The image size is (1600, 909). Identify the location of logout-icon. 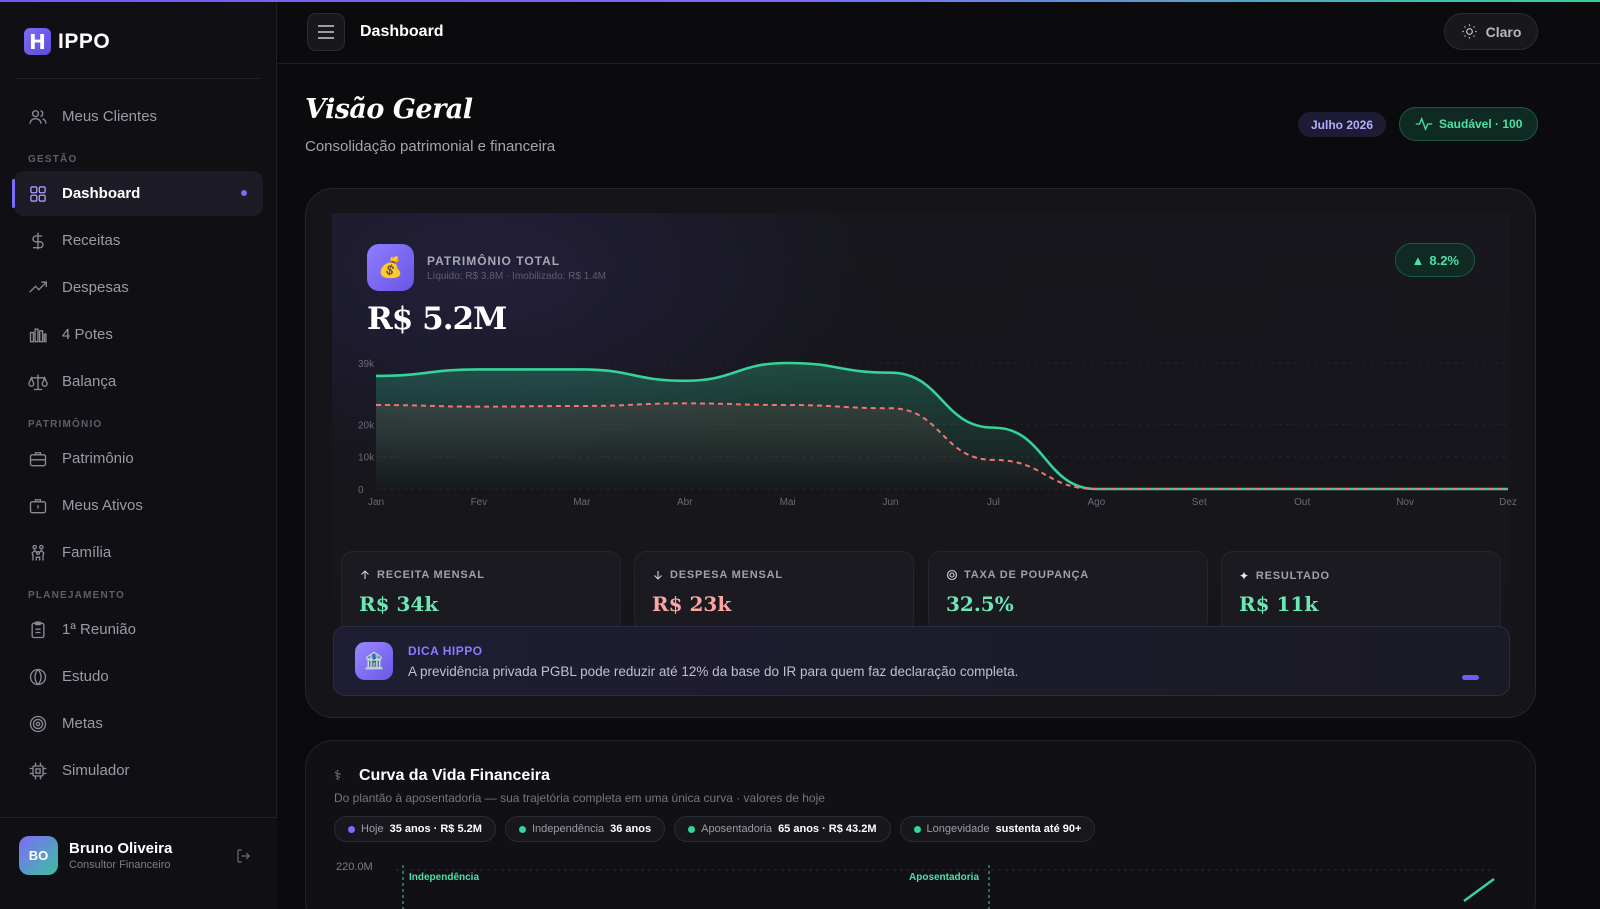
(244, 856).